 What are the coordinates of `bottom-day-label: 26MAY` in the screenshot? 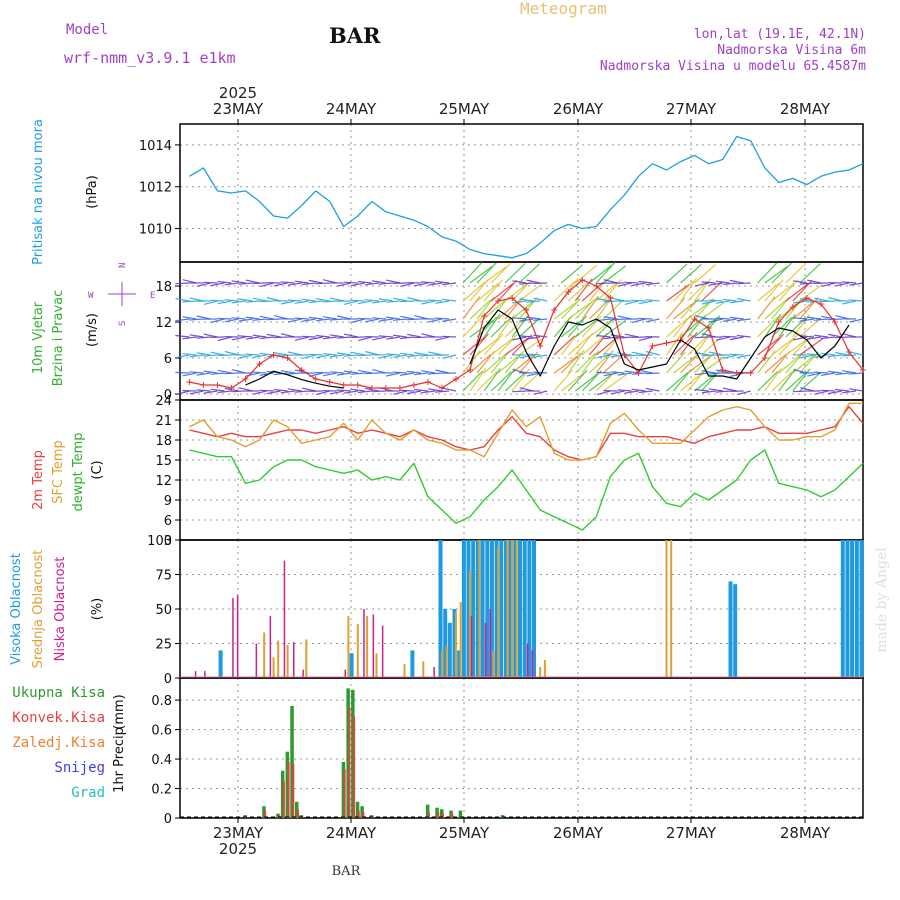 It's located at (578, 833).